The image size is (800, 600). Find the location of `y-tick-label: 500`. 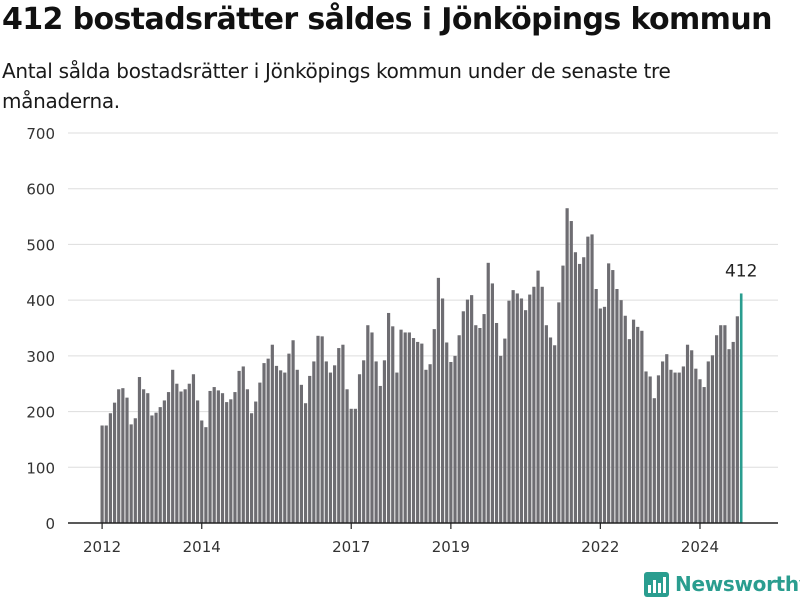

y-tick-label: 500 is located at coordinates (40, 245).